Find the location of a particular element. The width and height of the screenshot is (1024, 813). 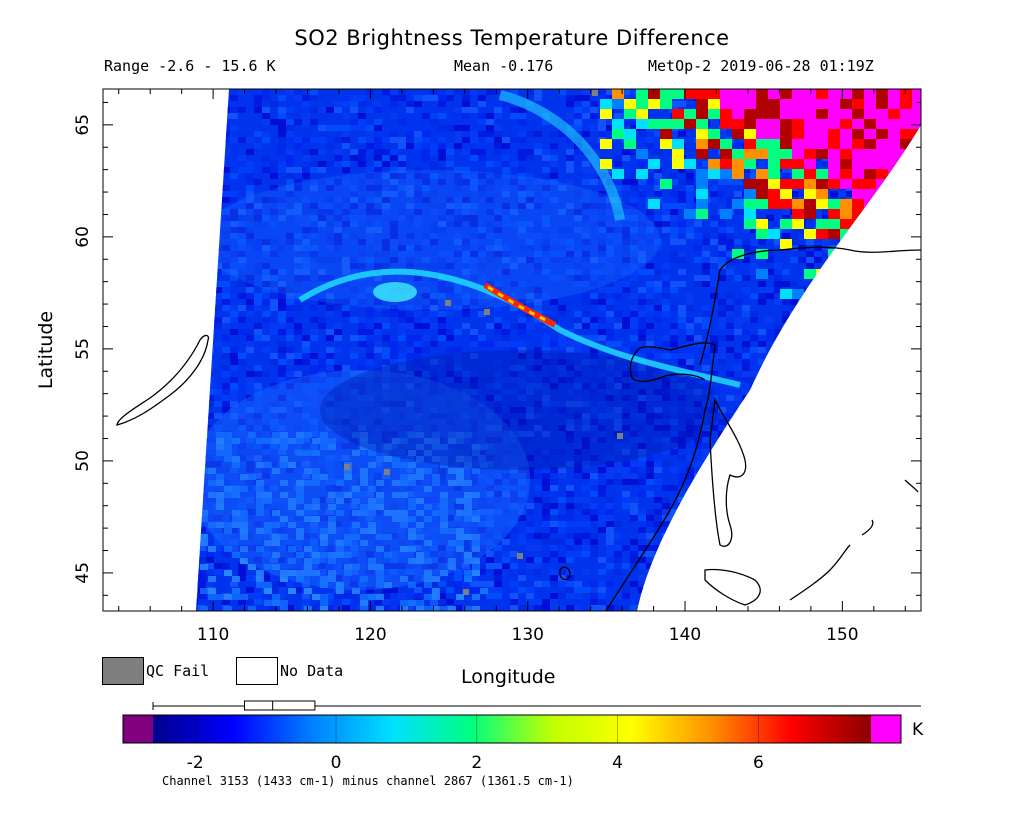

colorbar is located at coordinates (512, 729).